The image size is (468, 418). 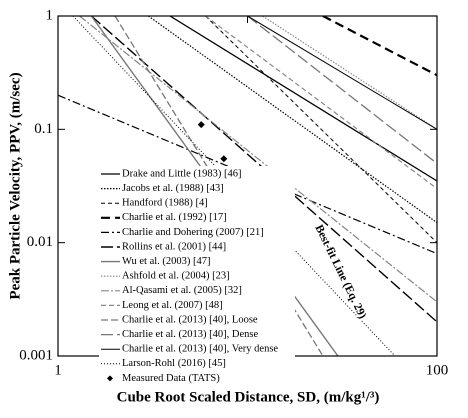 I want to click on y-tick-label: 0.1, so click(x=43, y=129).